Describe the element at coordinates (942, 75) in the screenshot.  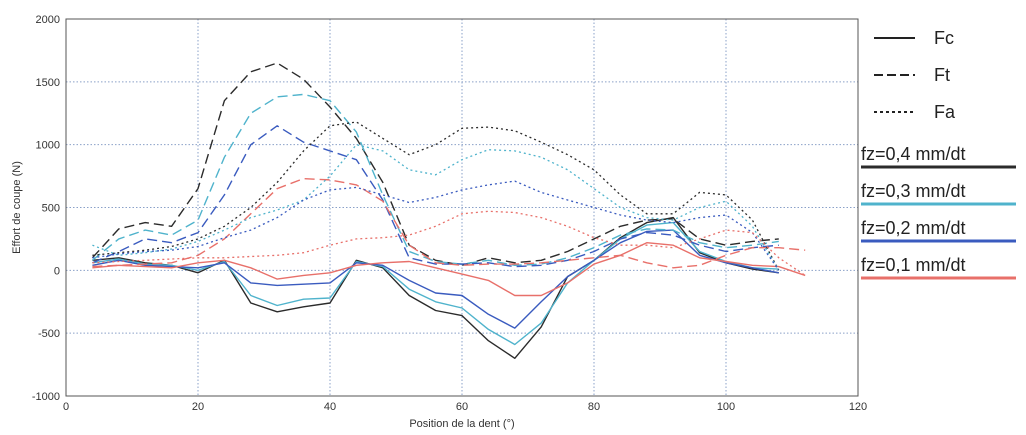
I see `legend-label-ft: Ft` at that location.